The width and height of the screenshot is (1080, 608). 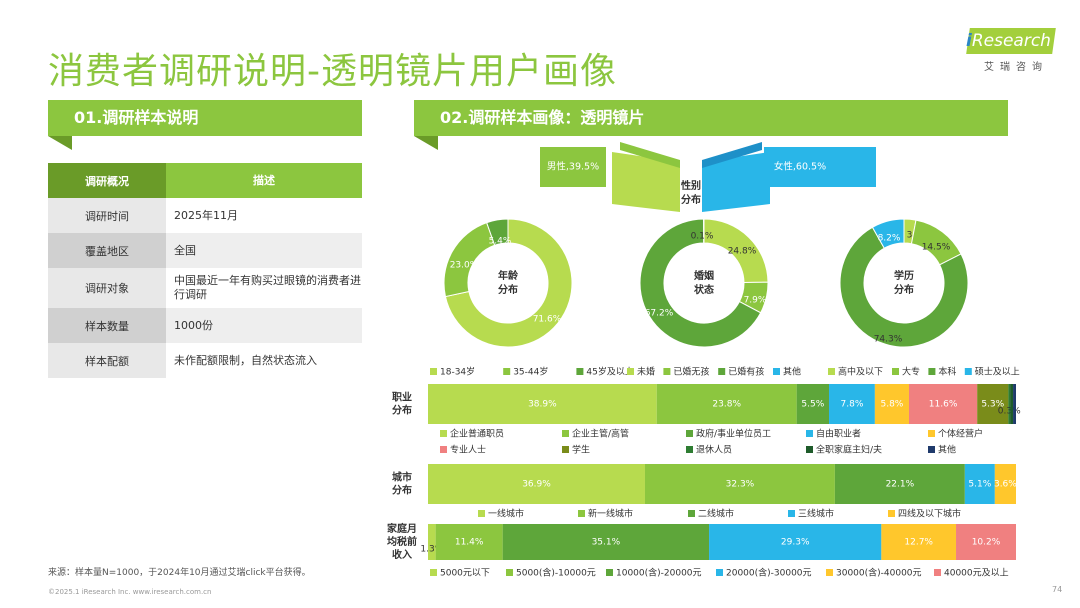 What do you see at coordinates (205, 325) in the screenshot?
I see `table-row: 样本数量 1000份` at bounding box center [205, 325].